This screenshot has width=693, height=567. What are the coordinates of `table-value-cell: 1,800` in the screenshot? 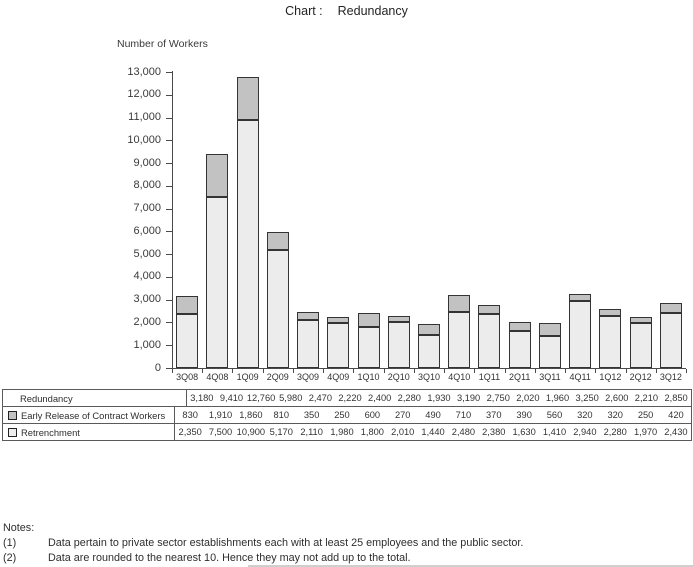 It's located at (372, 432).